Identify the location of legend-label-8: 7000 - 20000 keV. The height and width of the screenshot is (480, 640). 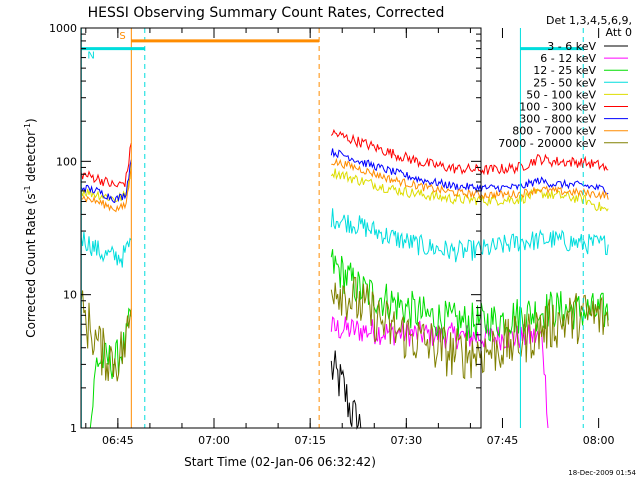
(547, 143).